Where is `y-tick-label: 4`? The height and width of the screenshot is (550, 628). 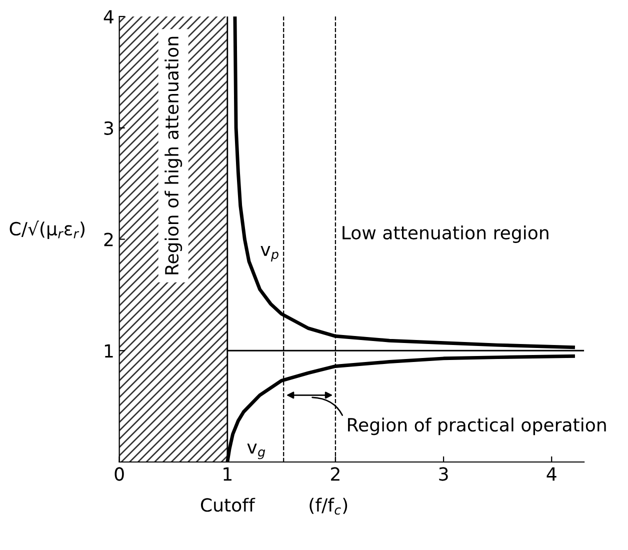 y-tick-label: 4 is located at coordinates (109, 17).